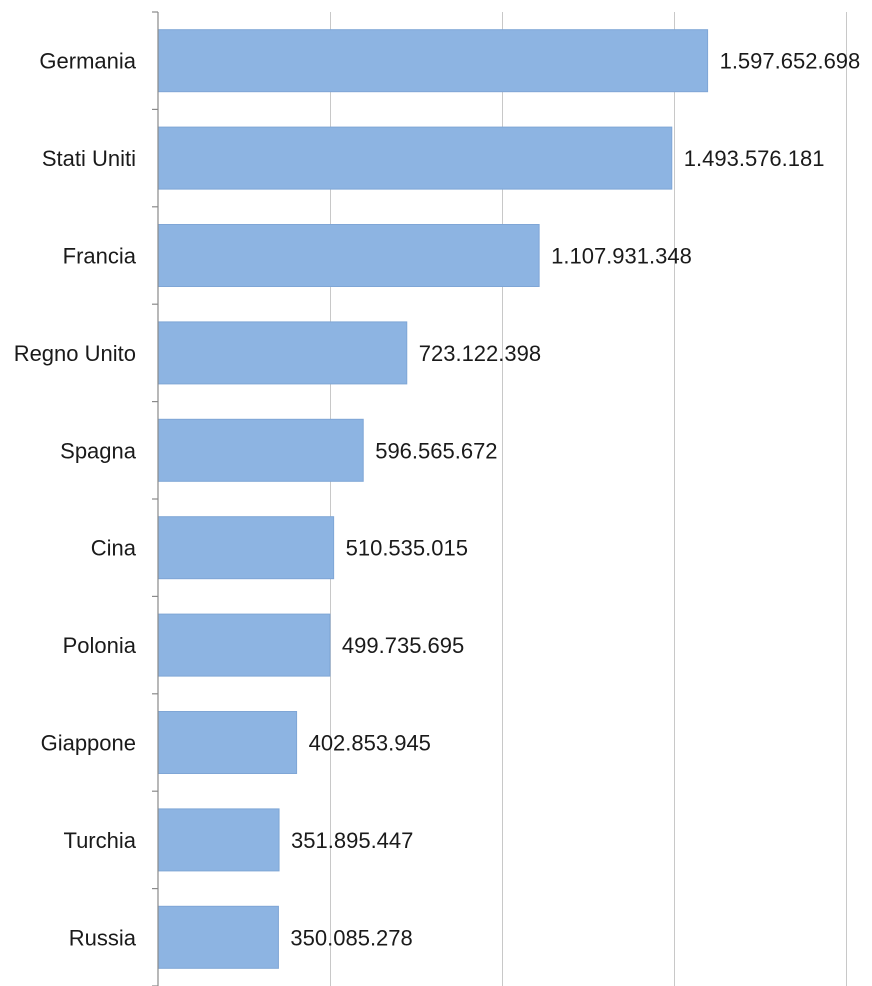 The image size is (872, 986). What do you see at coordinates (436, 450) in the screenshot?
I see `data-label: 596.565.672` at bounding box center [436, 450].